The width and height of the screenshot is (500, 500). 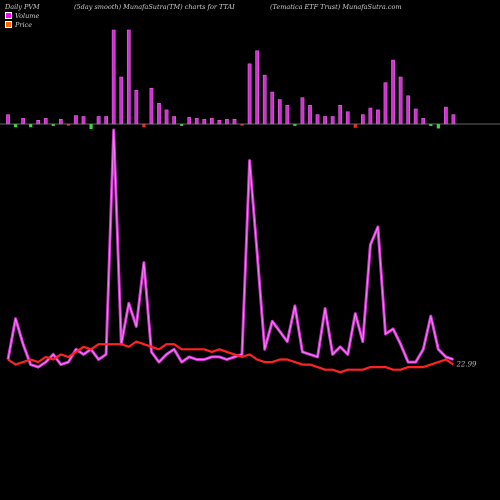 What do you see at coordinates (8, 15) in the screenshot?
I see `volume-swatch-icon` at bounding box center [8, 15].